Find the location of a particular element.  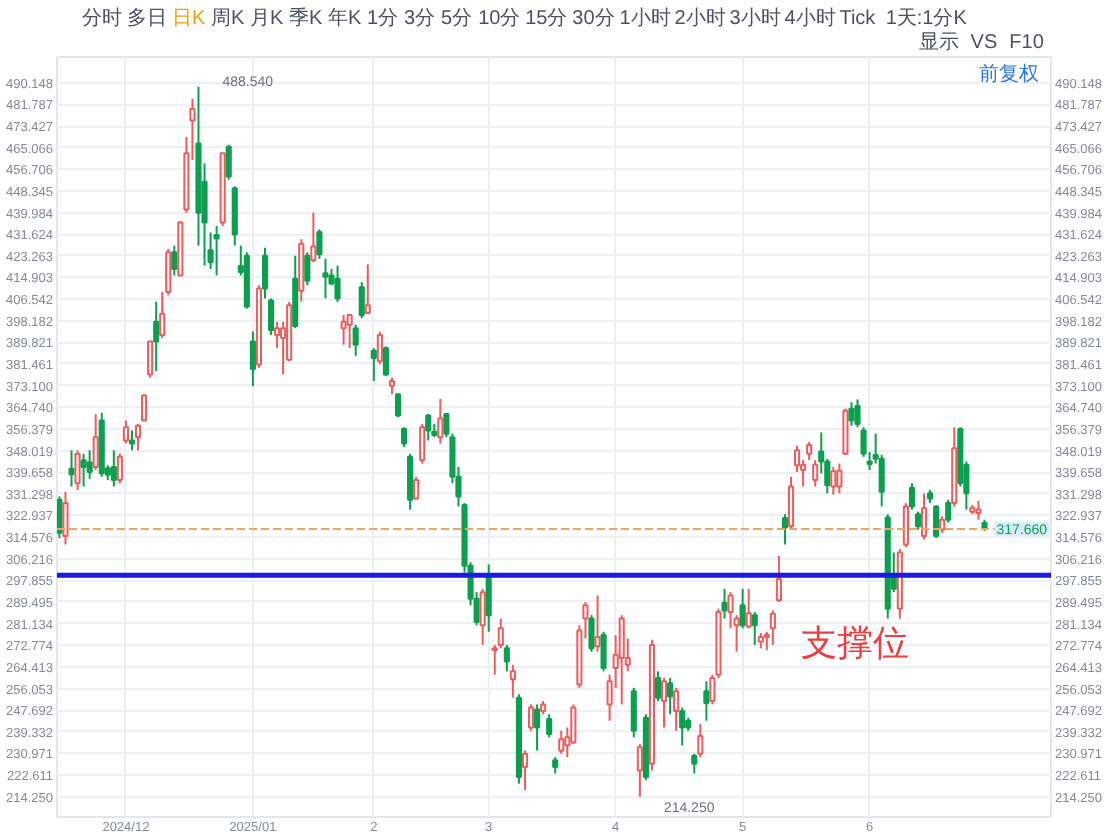

text: 3分 is located at coordinates (420, 18).